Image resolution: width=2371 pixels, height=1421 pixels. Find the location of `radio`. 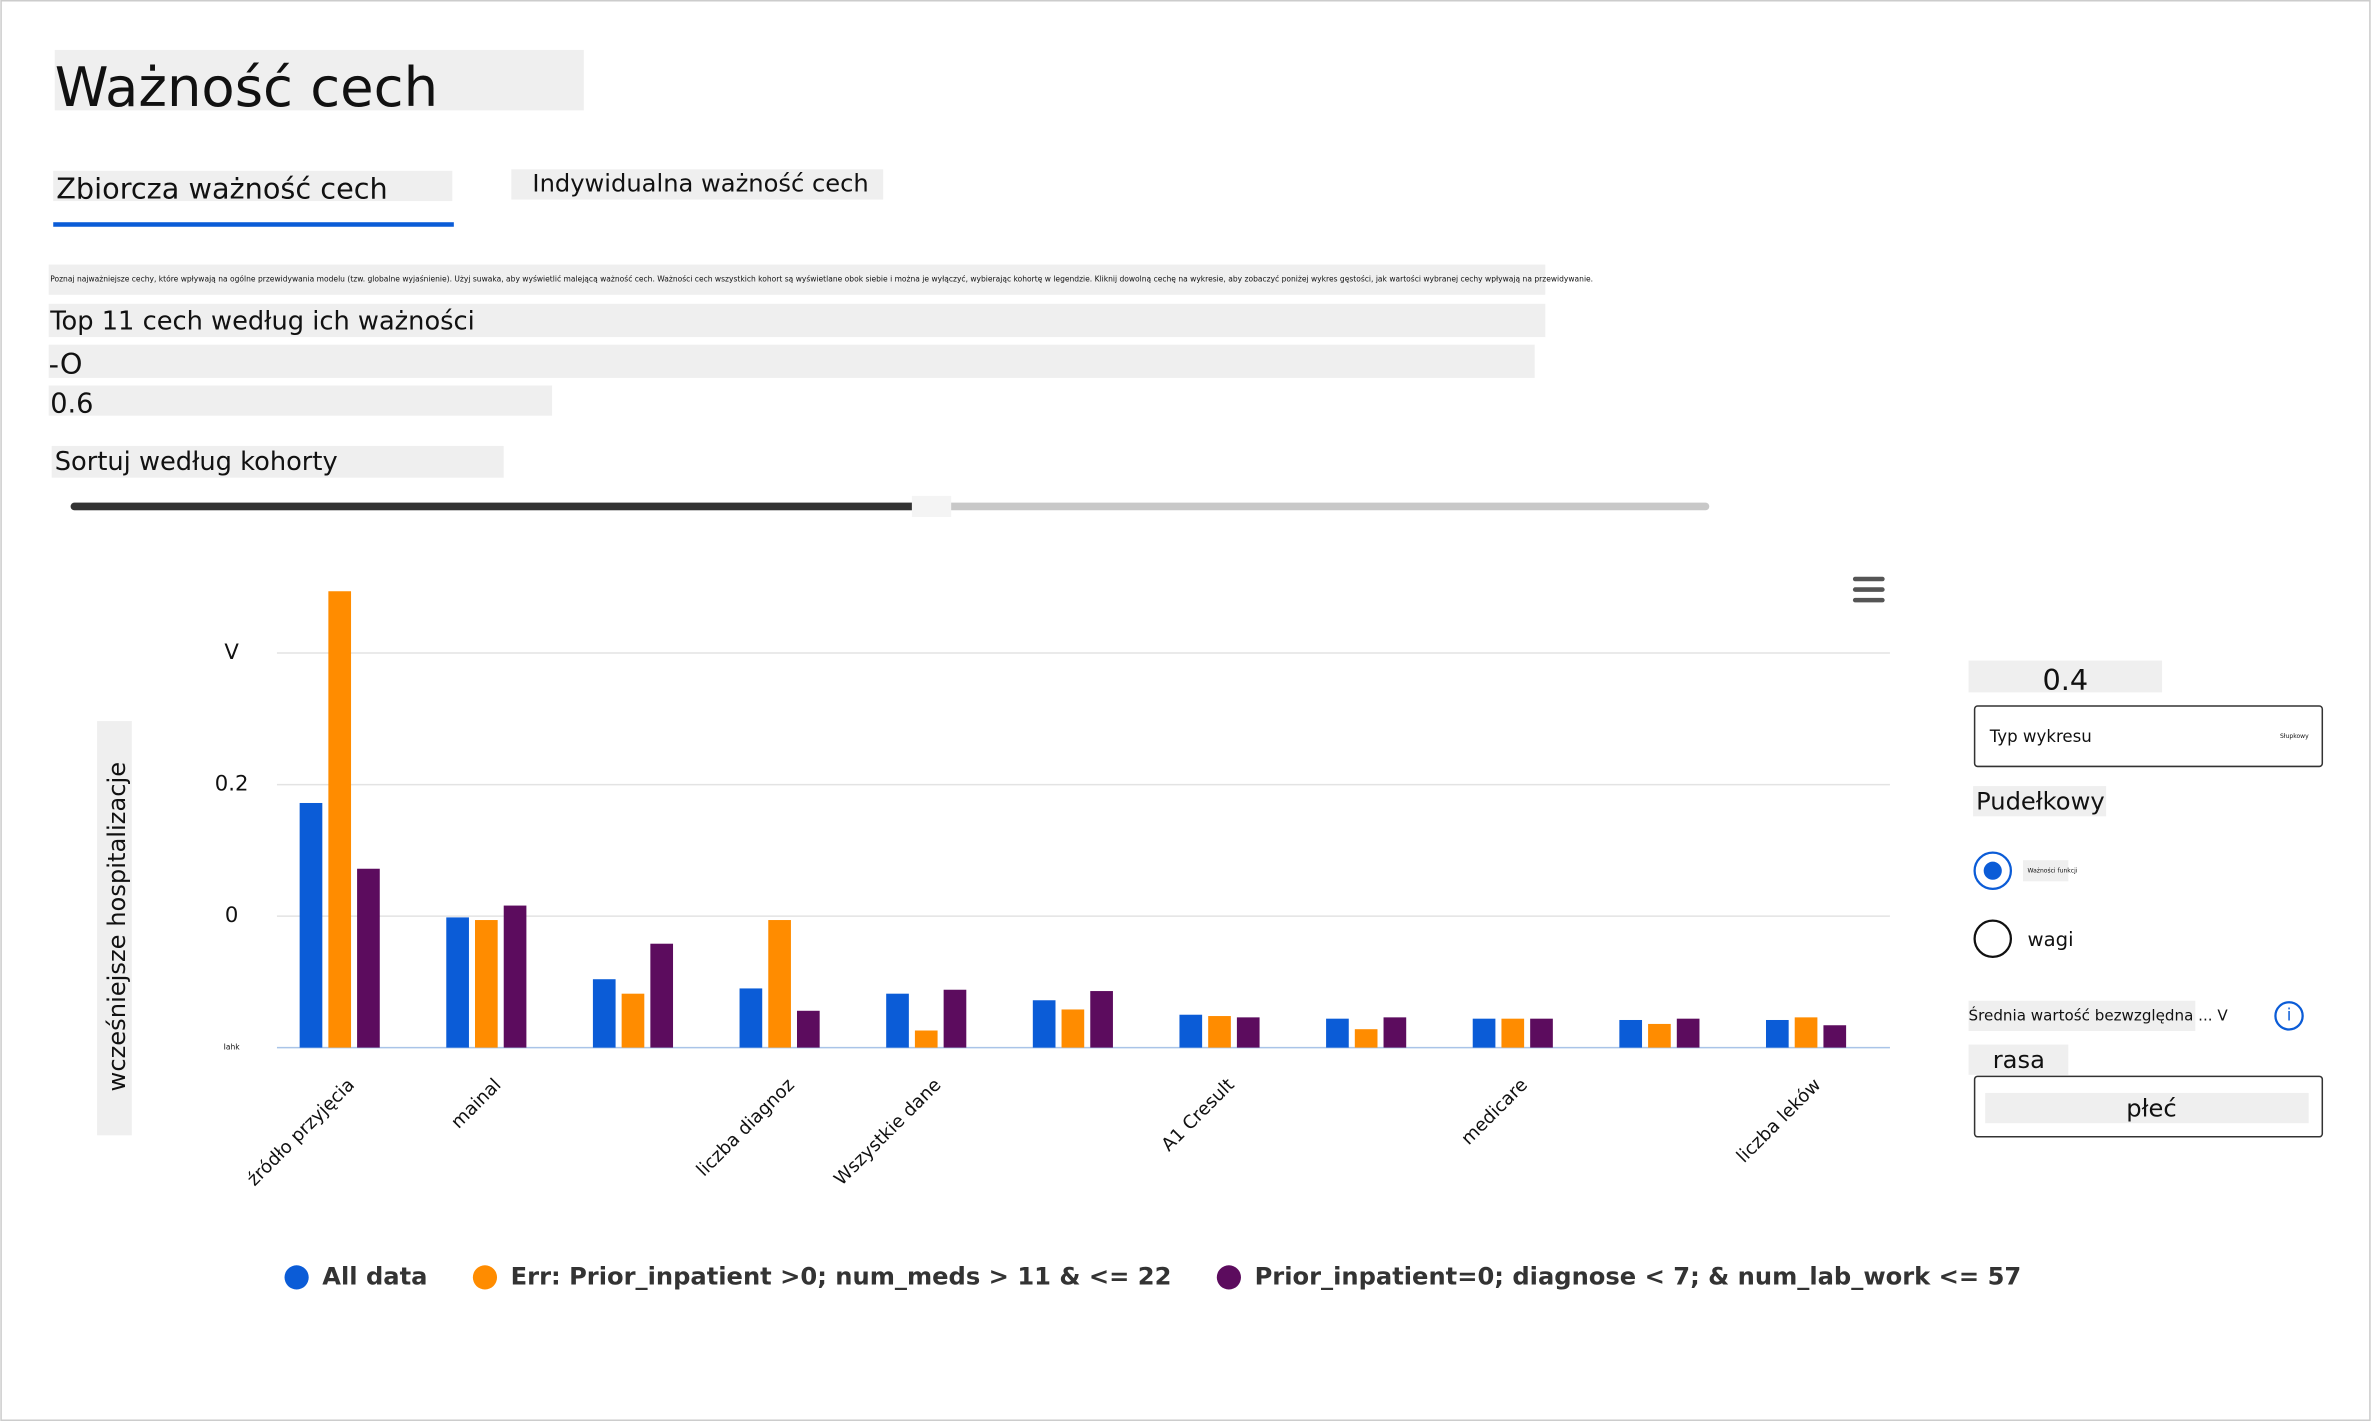

radio is located at coordinates (1993, 939).